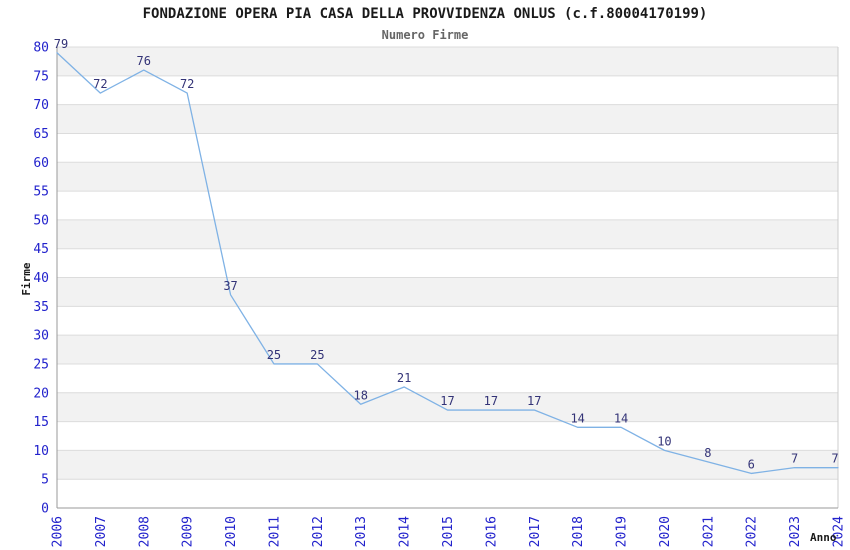  I want to click on x-tick-label: 2023, so click(795, 531).